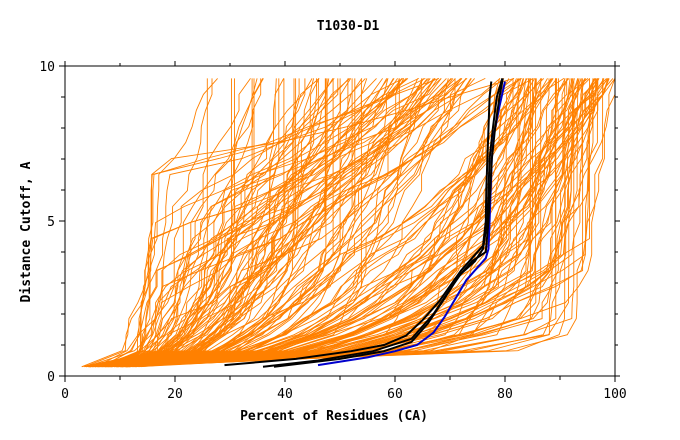 The width and height of the screenshot is (680, 440). I want to click on x-tick-label: 20, so click(175, 394).